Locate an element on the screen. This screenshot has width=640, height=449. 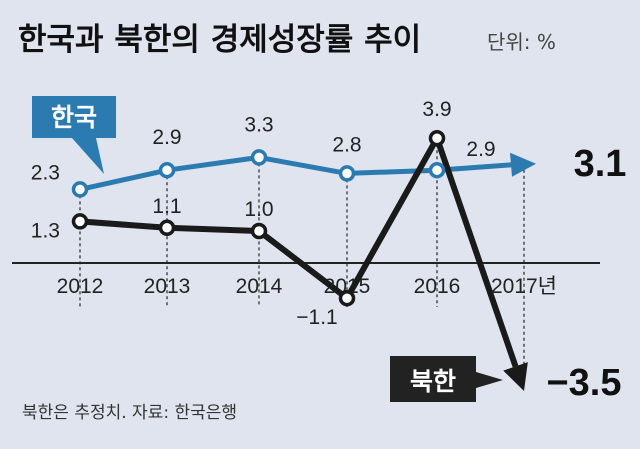
data-label-korea: 2.8 is located at coordinates (346, 144).